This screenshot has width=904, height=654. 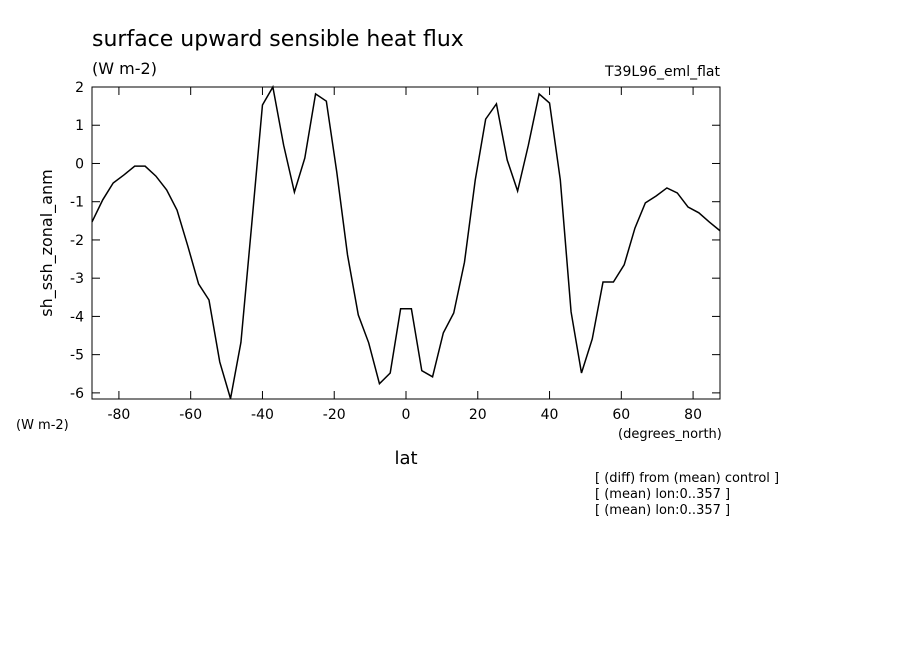 I want to click on x-tick-label: 20, so click(x=478, y=415).